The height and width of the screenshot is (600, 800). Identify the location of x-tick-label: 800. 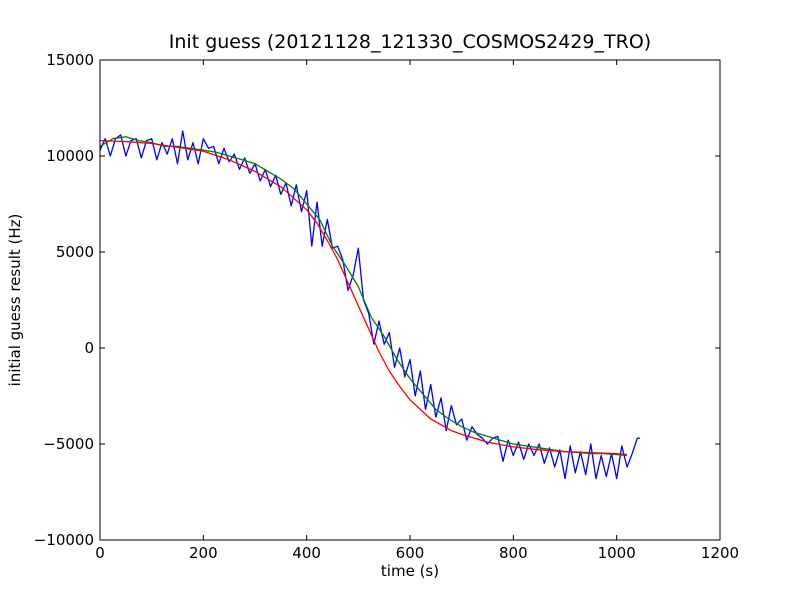
(513, 553).